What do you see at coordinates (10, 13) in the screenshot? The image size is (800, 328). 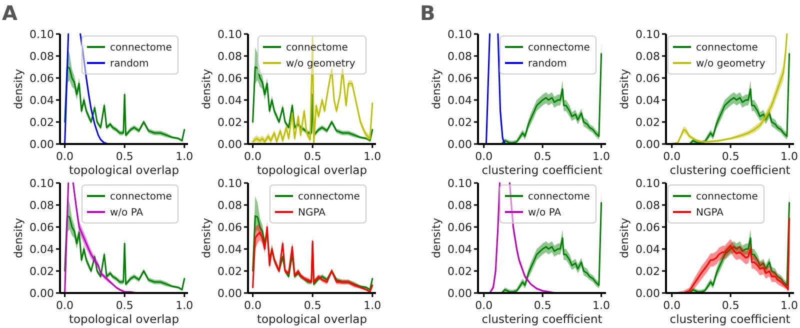 I see `text: A` at bounding box center [10, 13].